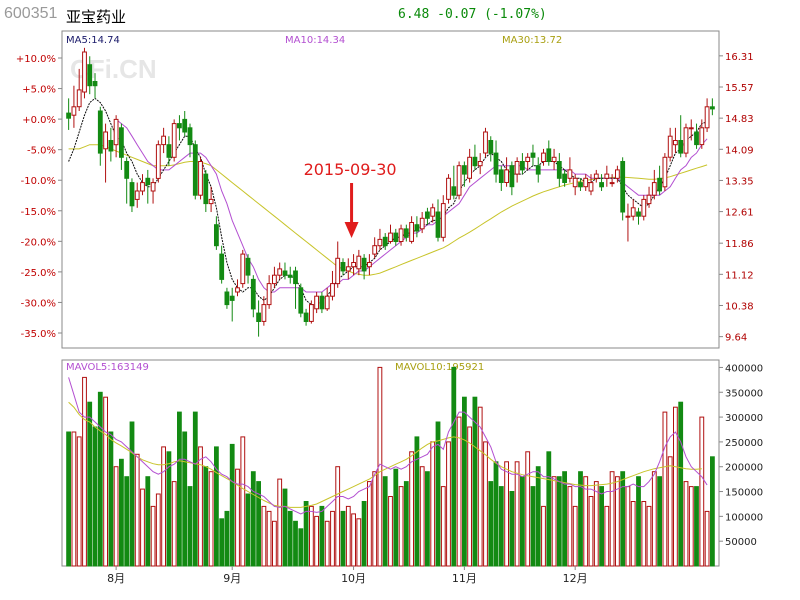 The width and height of the screenshot is (800, 600). What do you see at coordinates (744, 493) in the screenshot?
I see `volume-axis-tick: 150000` at bounding box center [744, 493].